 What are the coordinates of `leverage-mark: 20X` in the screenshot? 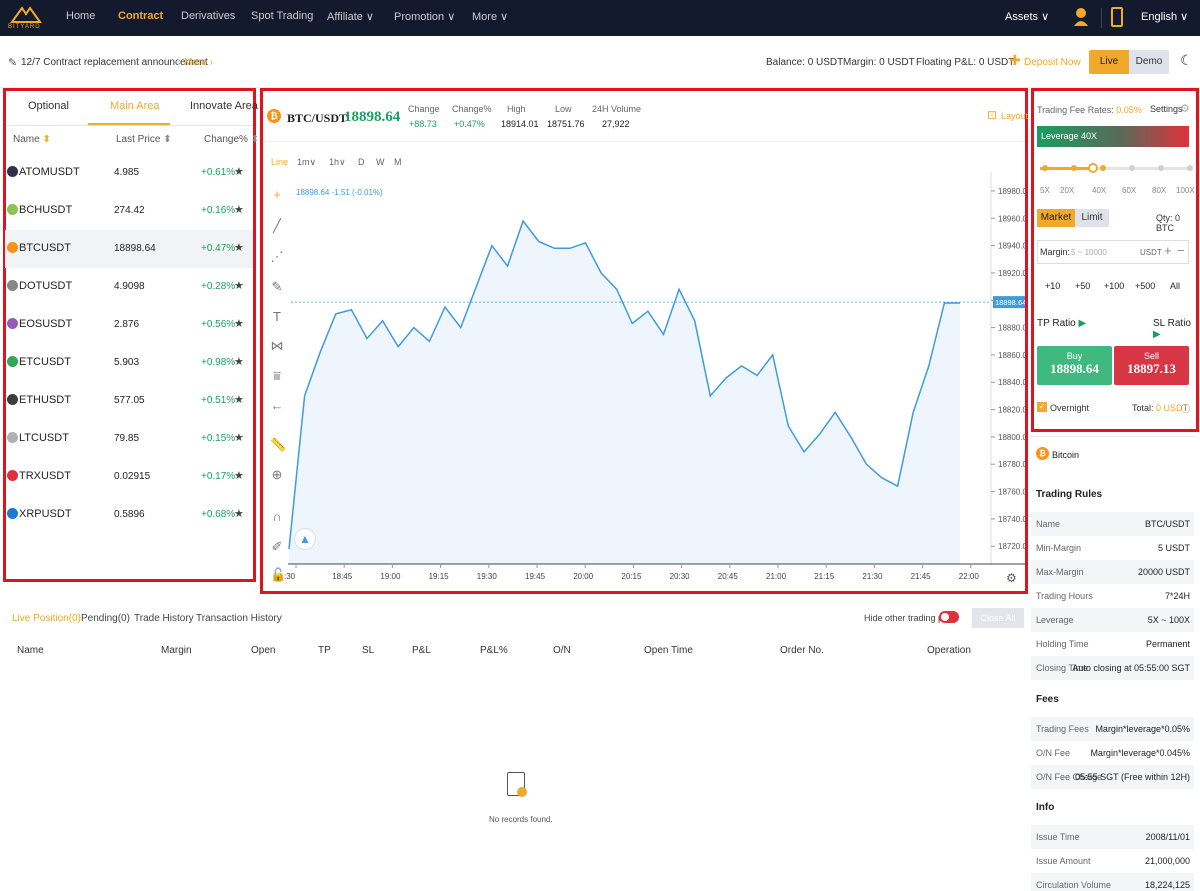 It's located at (1067, 190).